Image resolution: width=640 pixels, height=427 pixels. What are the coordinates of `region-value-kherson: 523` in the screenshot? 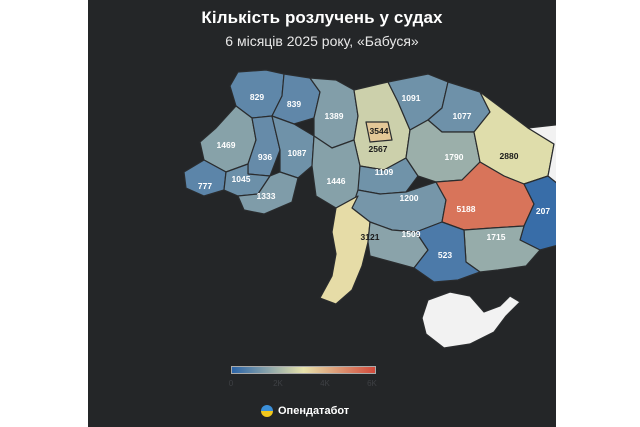 It's located at (445, 255).